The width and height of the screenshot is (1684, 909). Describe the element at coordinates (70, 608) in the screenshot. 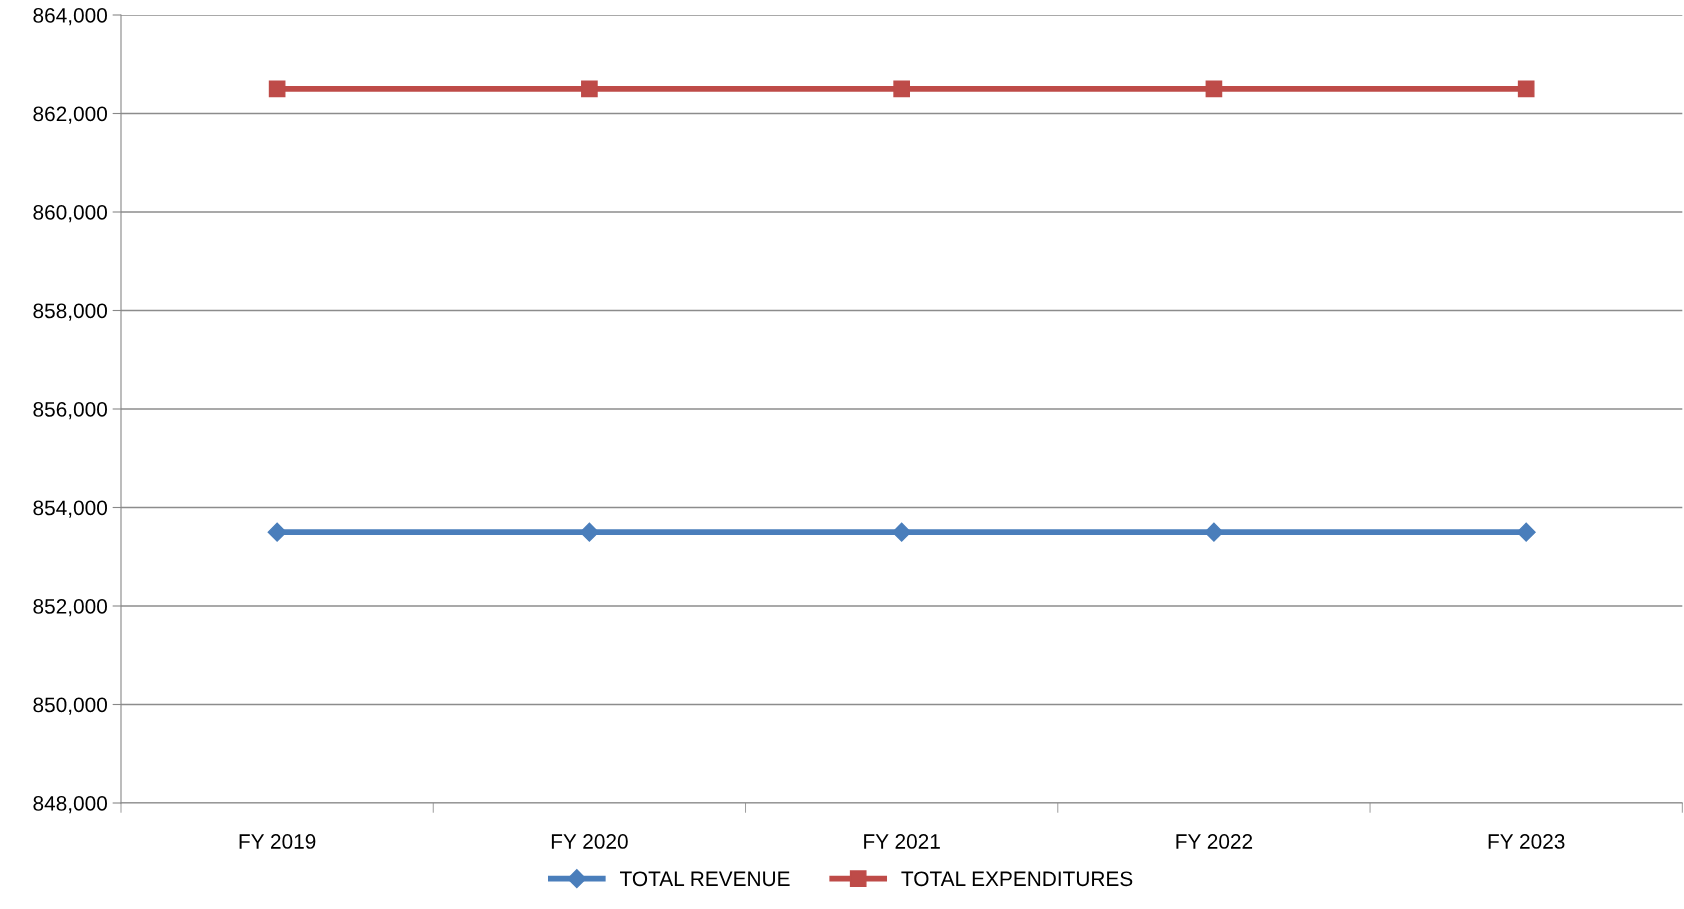

I see `y-tick-label: 852,000` at that location.